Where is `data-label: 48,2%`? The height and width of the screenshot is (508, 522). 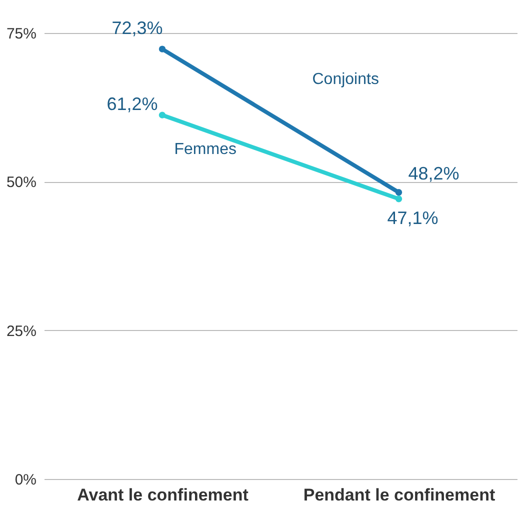 data-label: 48,2% is located at coordinates (434, 173).